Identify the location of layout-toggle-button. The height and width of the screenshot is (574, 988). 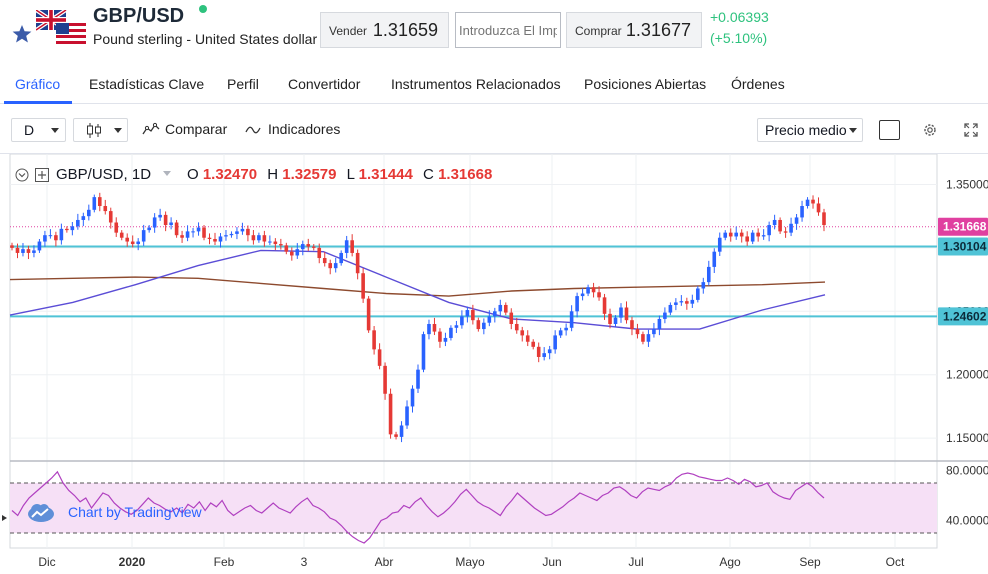
(889, 130).